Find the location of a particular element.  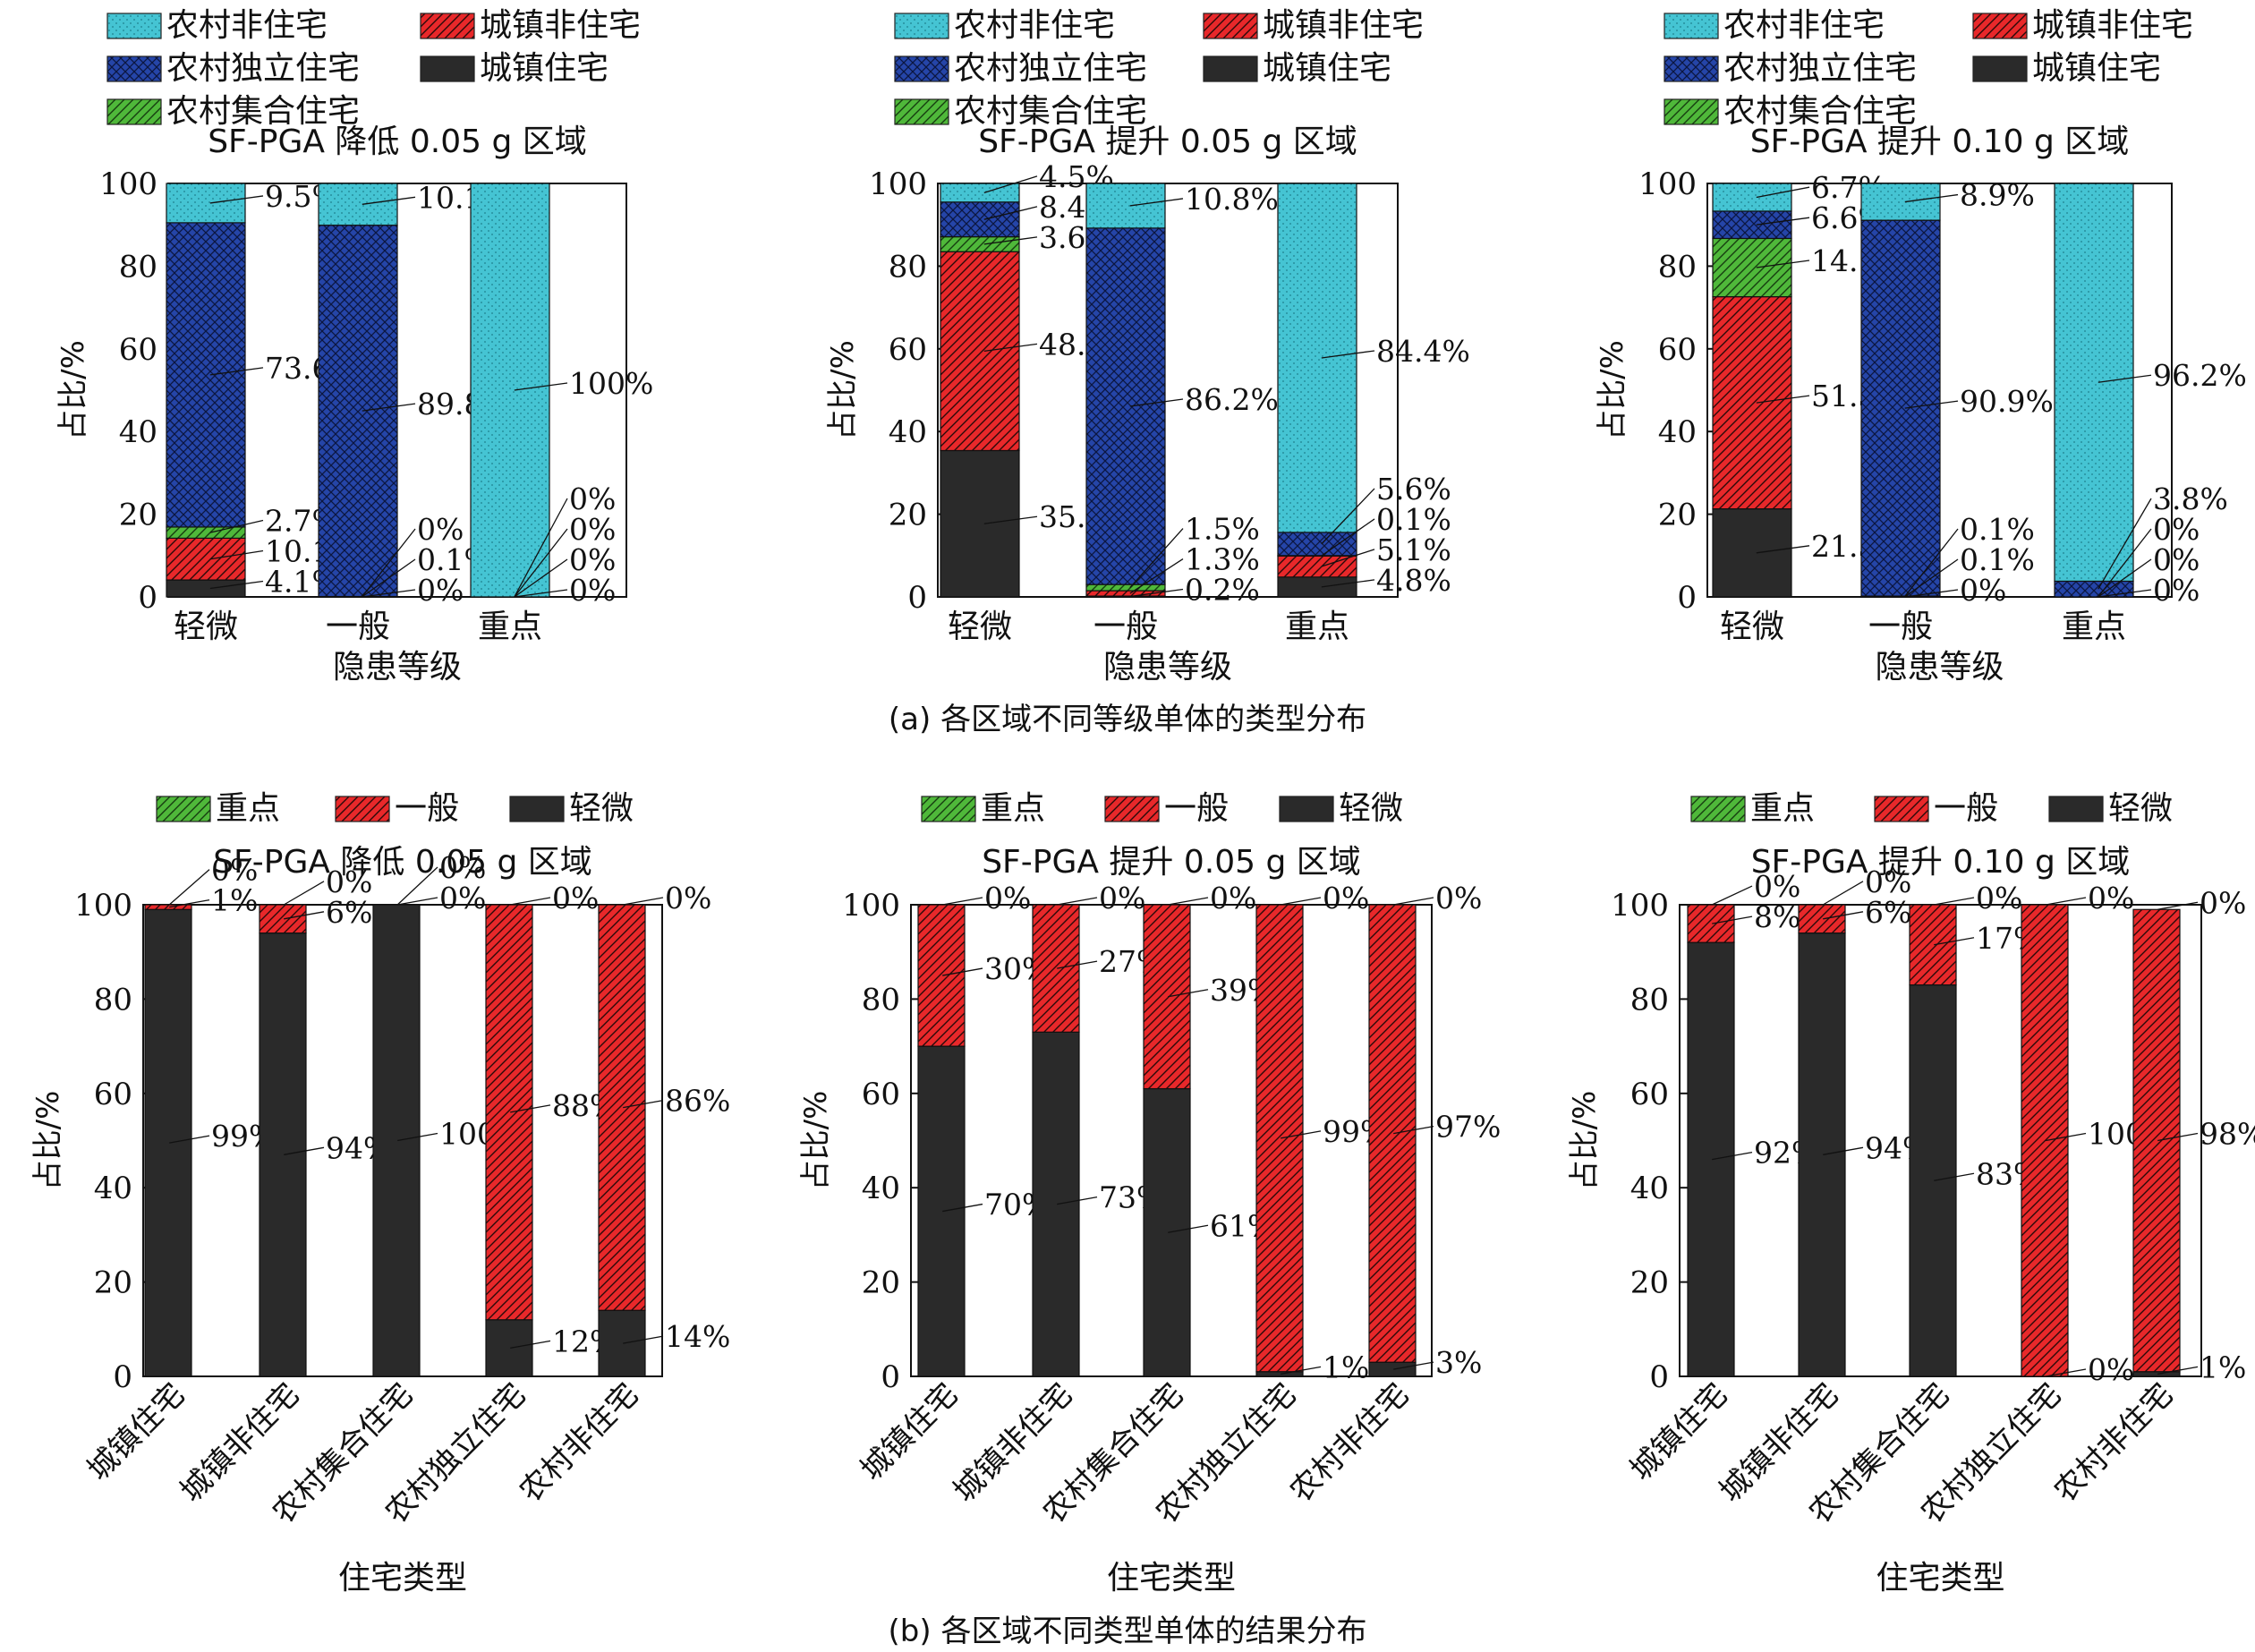

x-tick-label: 城镇住宅 is located at coordinates (1678, 1431).